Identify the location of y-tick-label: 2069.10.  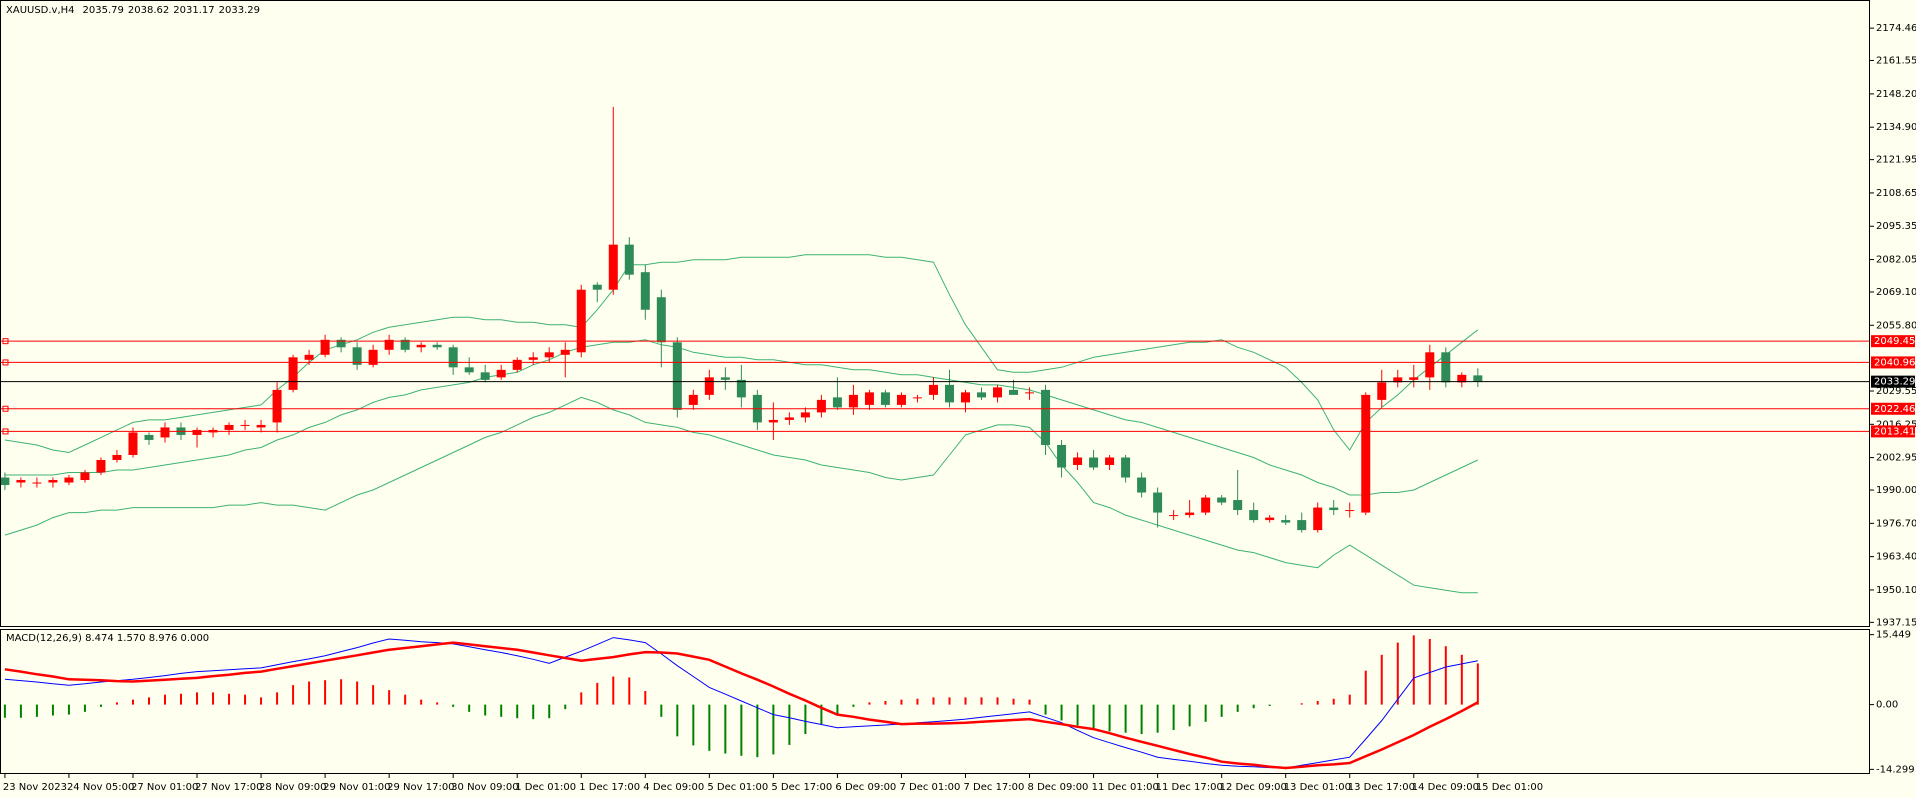
(1896, 292).